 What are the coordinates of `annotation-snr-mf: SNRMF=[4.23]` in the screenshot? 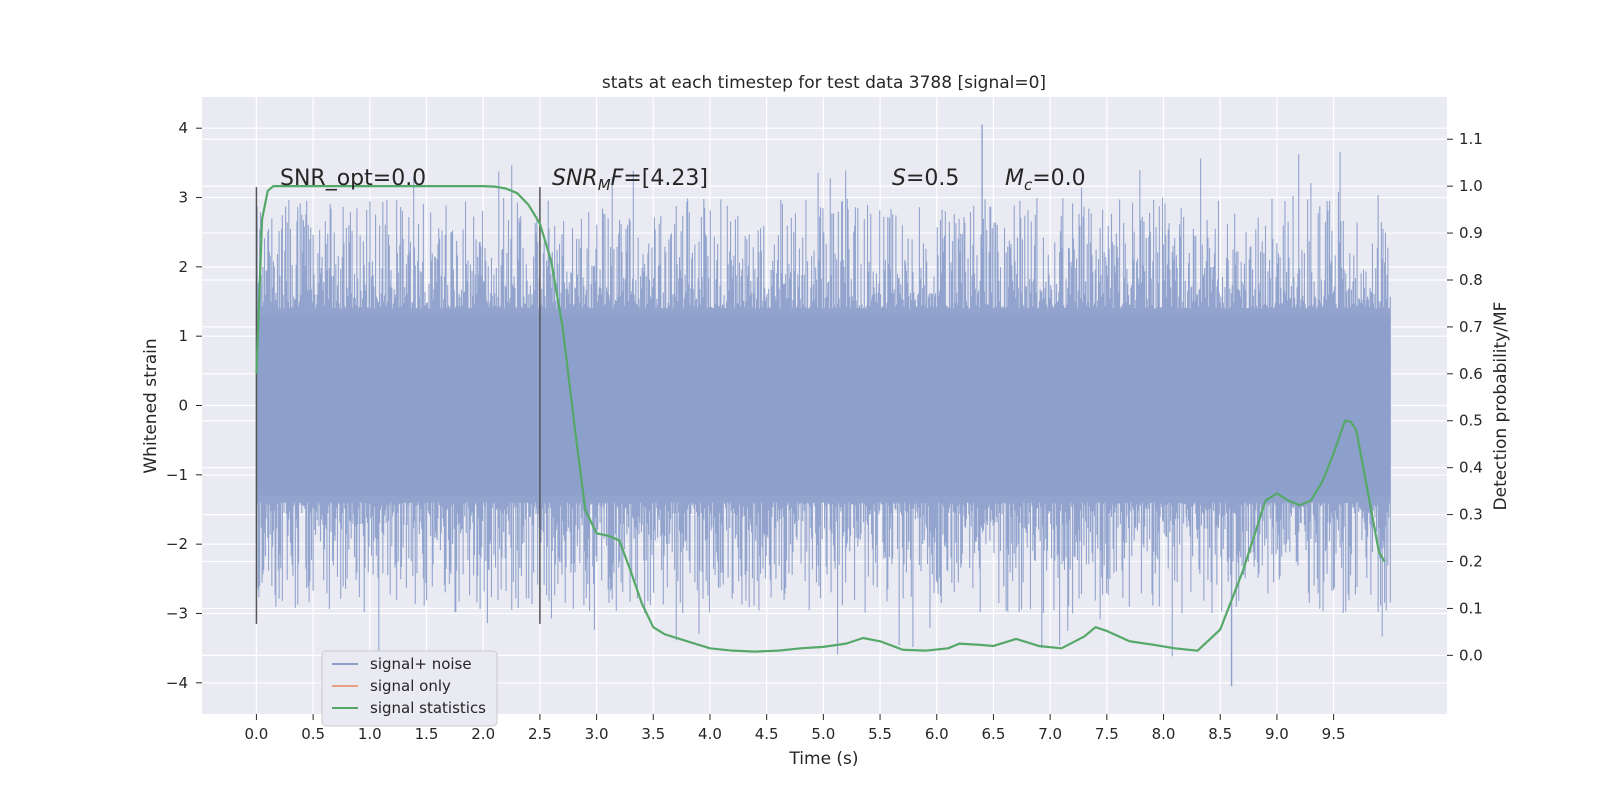 It's located at (630, 180).